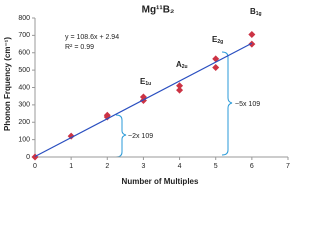 This screenshot has width=320, height=240. Describe the element at coordinates (160, 181) in the screenshot. I see `x-axis-title: Number of Multiples` at that location.